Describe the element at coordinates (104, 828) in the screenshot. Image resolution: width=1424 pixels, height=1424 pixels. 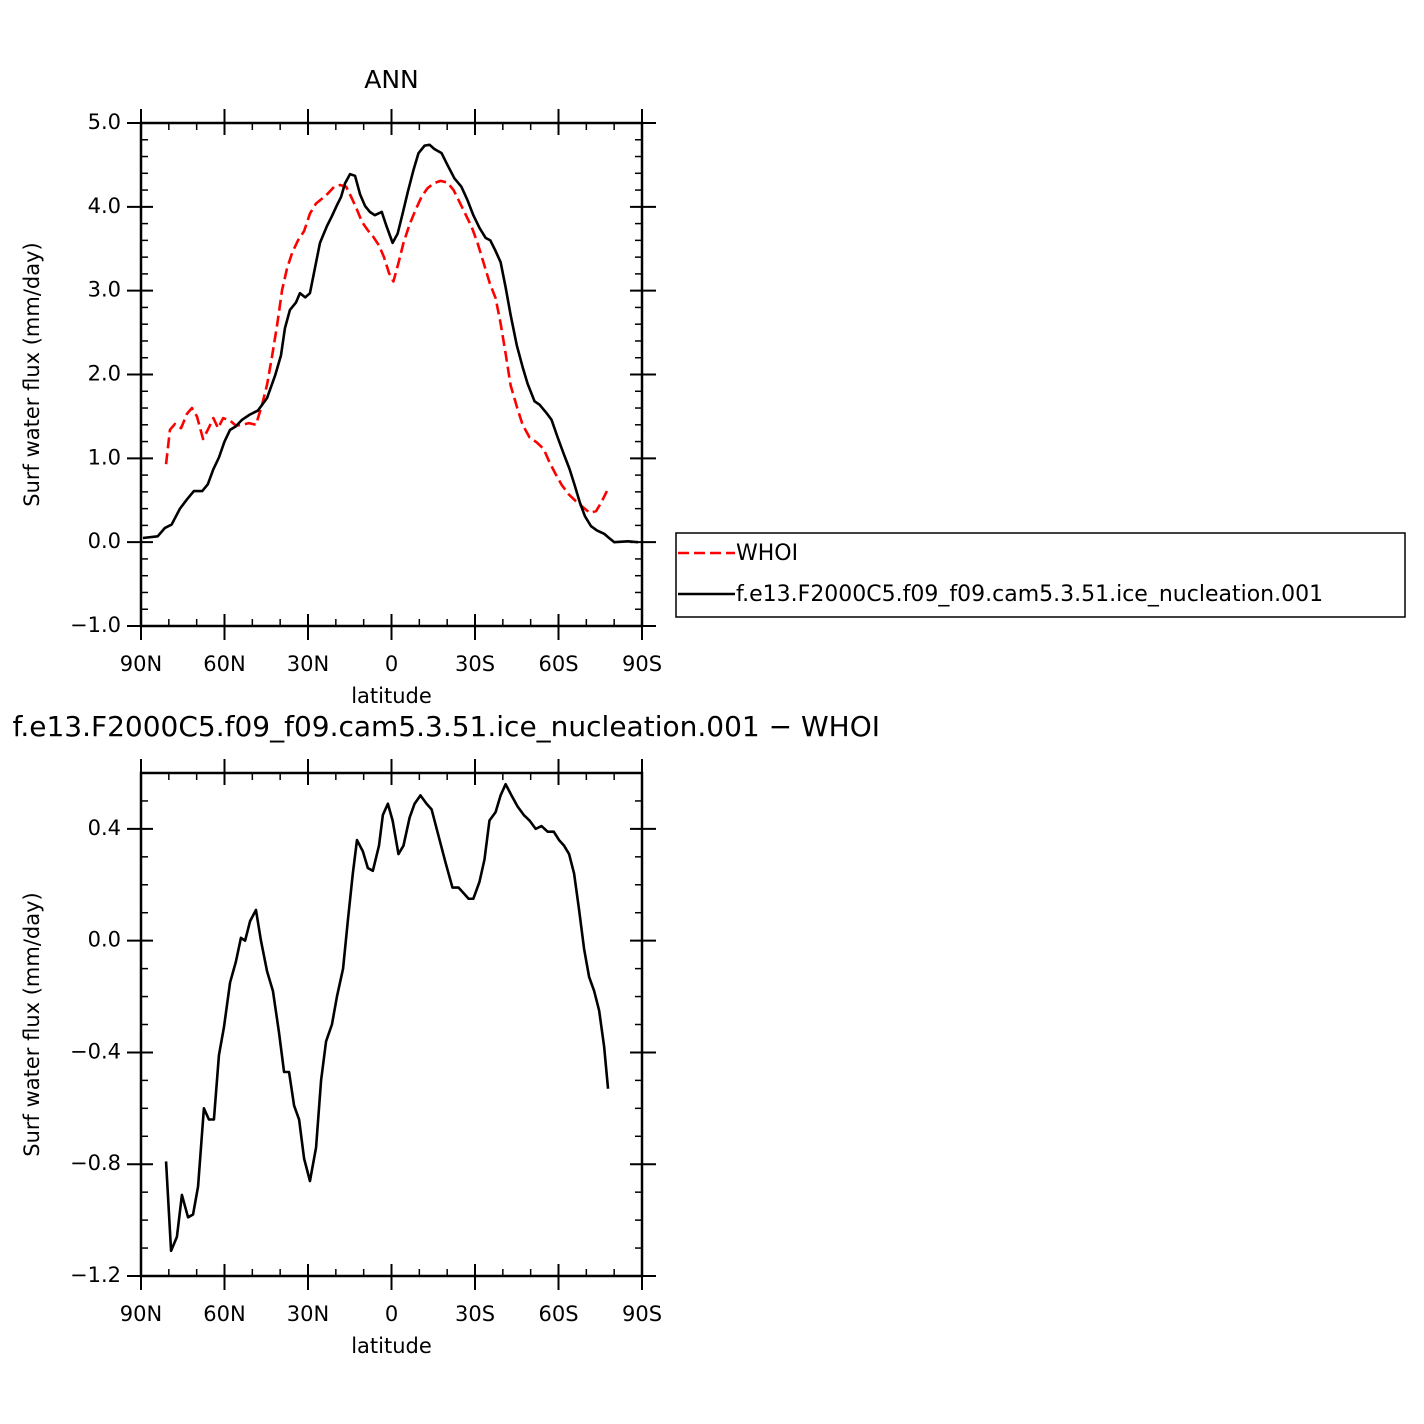
I see `y-tick-label: 0.4` at that location.